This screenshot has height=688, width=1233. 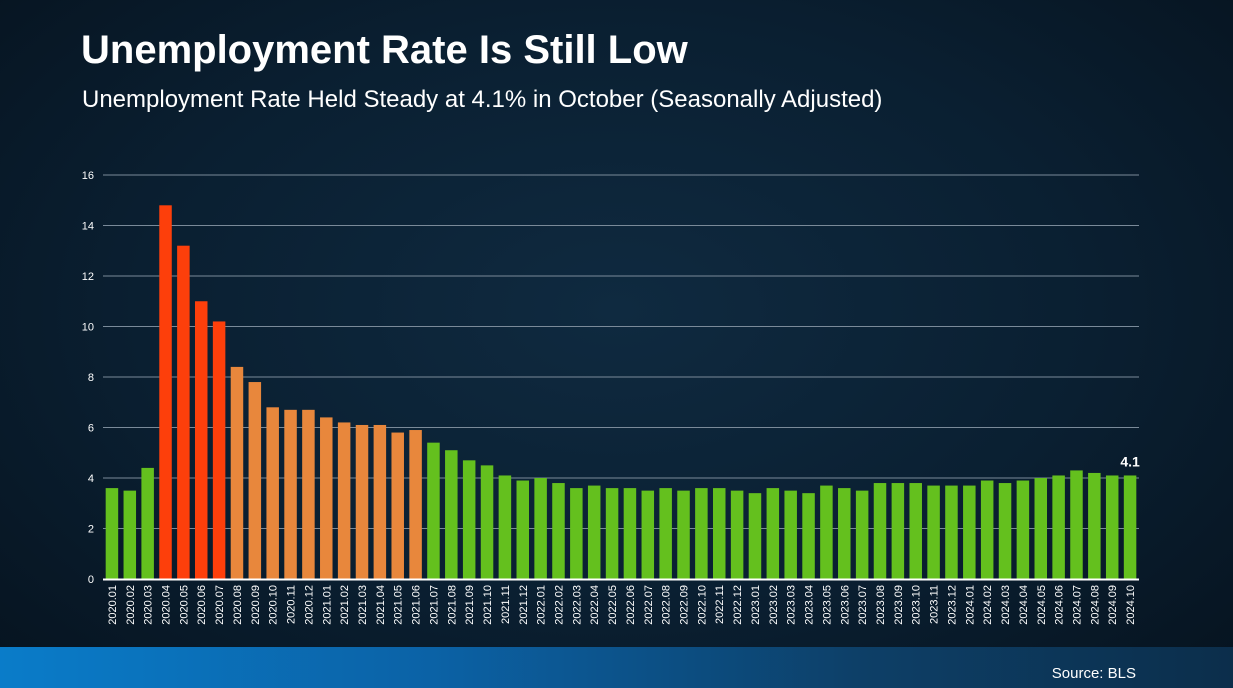 I want to click on x-tick-label: 2022.11, so click(x=720, y=604).